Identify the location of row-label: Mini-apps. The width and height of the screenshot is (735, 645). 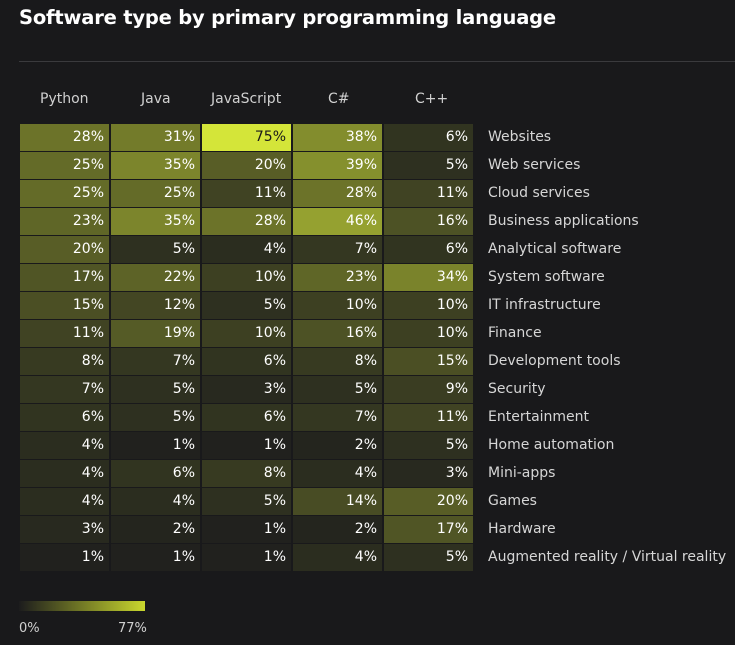
(522, 473).